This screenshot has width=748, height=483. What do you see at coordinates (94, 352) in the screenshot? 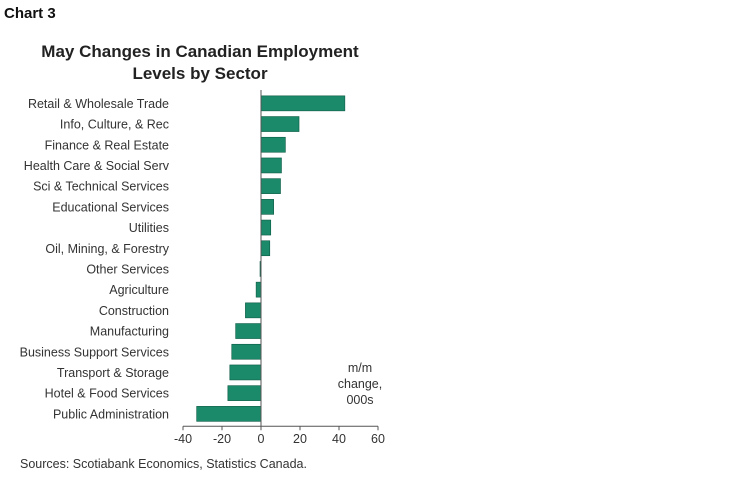
I see `category-label: Business Support Services` at bounding box center [94, 352].